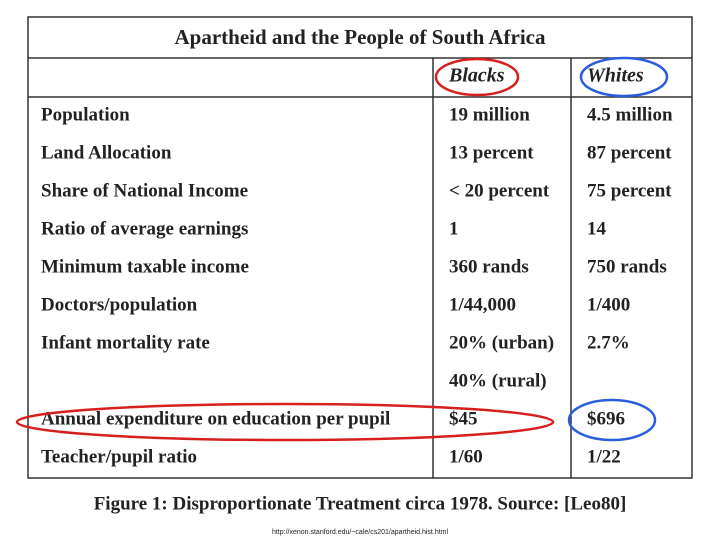 This screenshot has width=720, height=540. What do you see at coordinates (501, 342) in the screenshot?
I see `cell: 20% (urban)` at bounding box center [501, 342].